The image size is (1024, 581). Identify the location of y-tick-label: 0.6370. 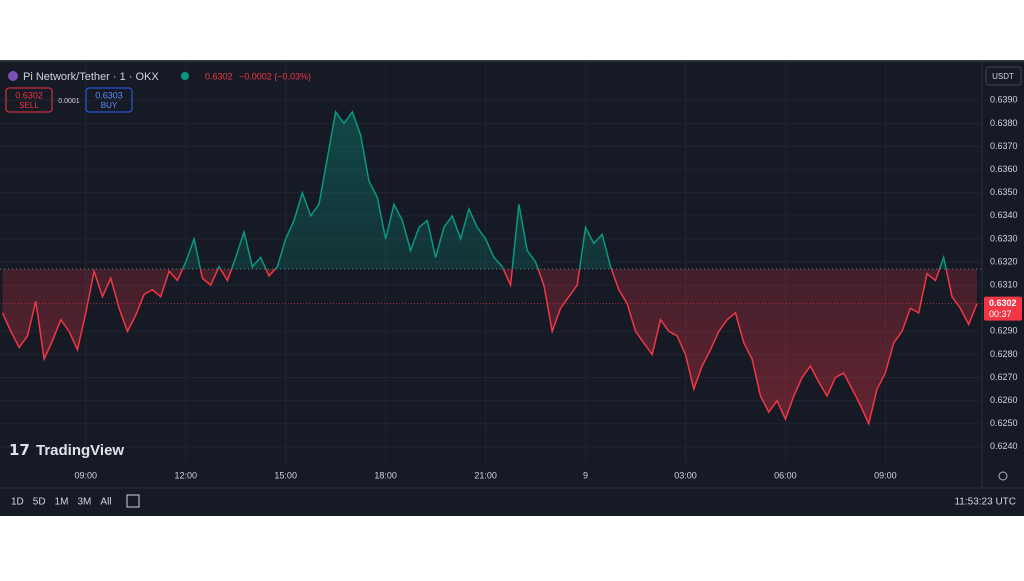
(1004, 146).